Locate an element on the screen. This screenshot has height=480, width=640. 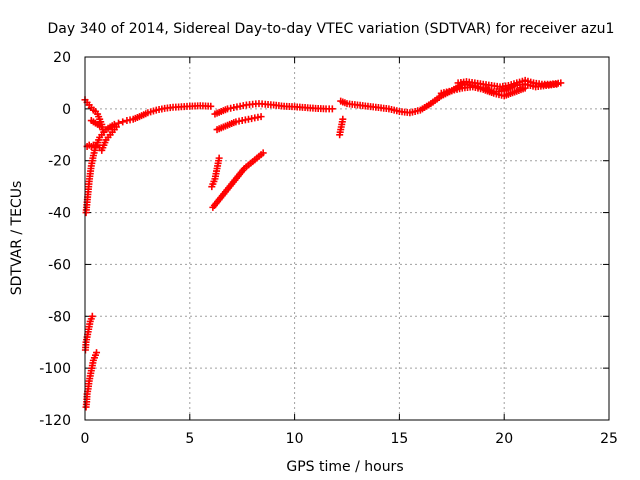
series-afternoon-branch is located at coordinates (449, 98).